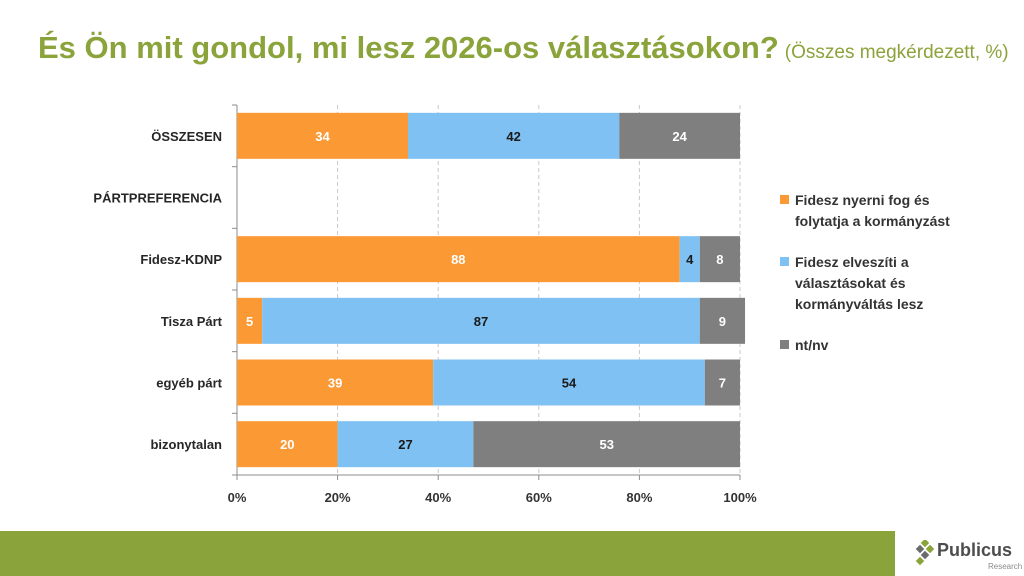 The height and width of the screenshot is (576, 1024). Describe the element at coordinates (189, 383) in the screenshot. I see `y-category-label: egyéb párt` at that location.